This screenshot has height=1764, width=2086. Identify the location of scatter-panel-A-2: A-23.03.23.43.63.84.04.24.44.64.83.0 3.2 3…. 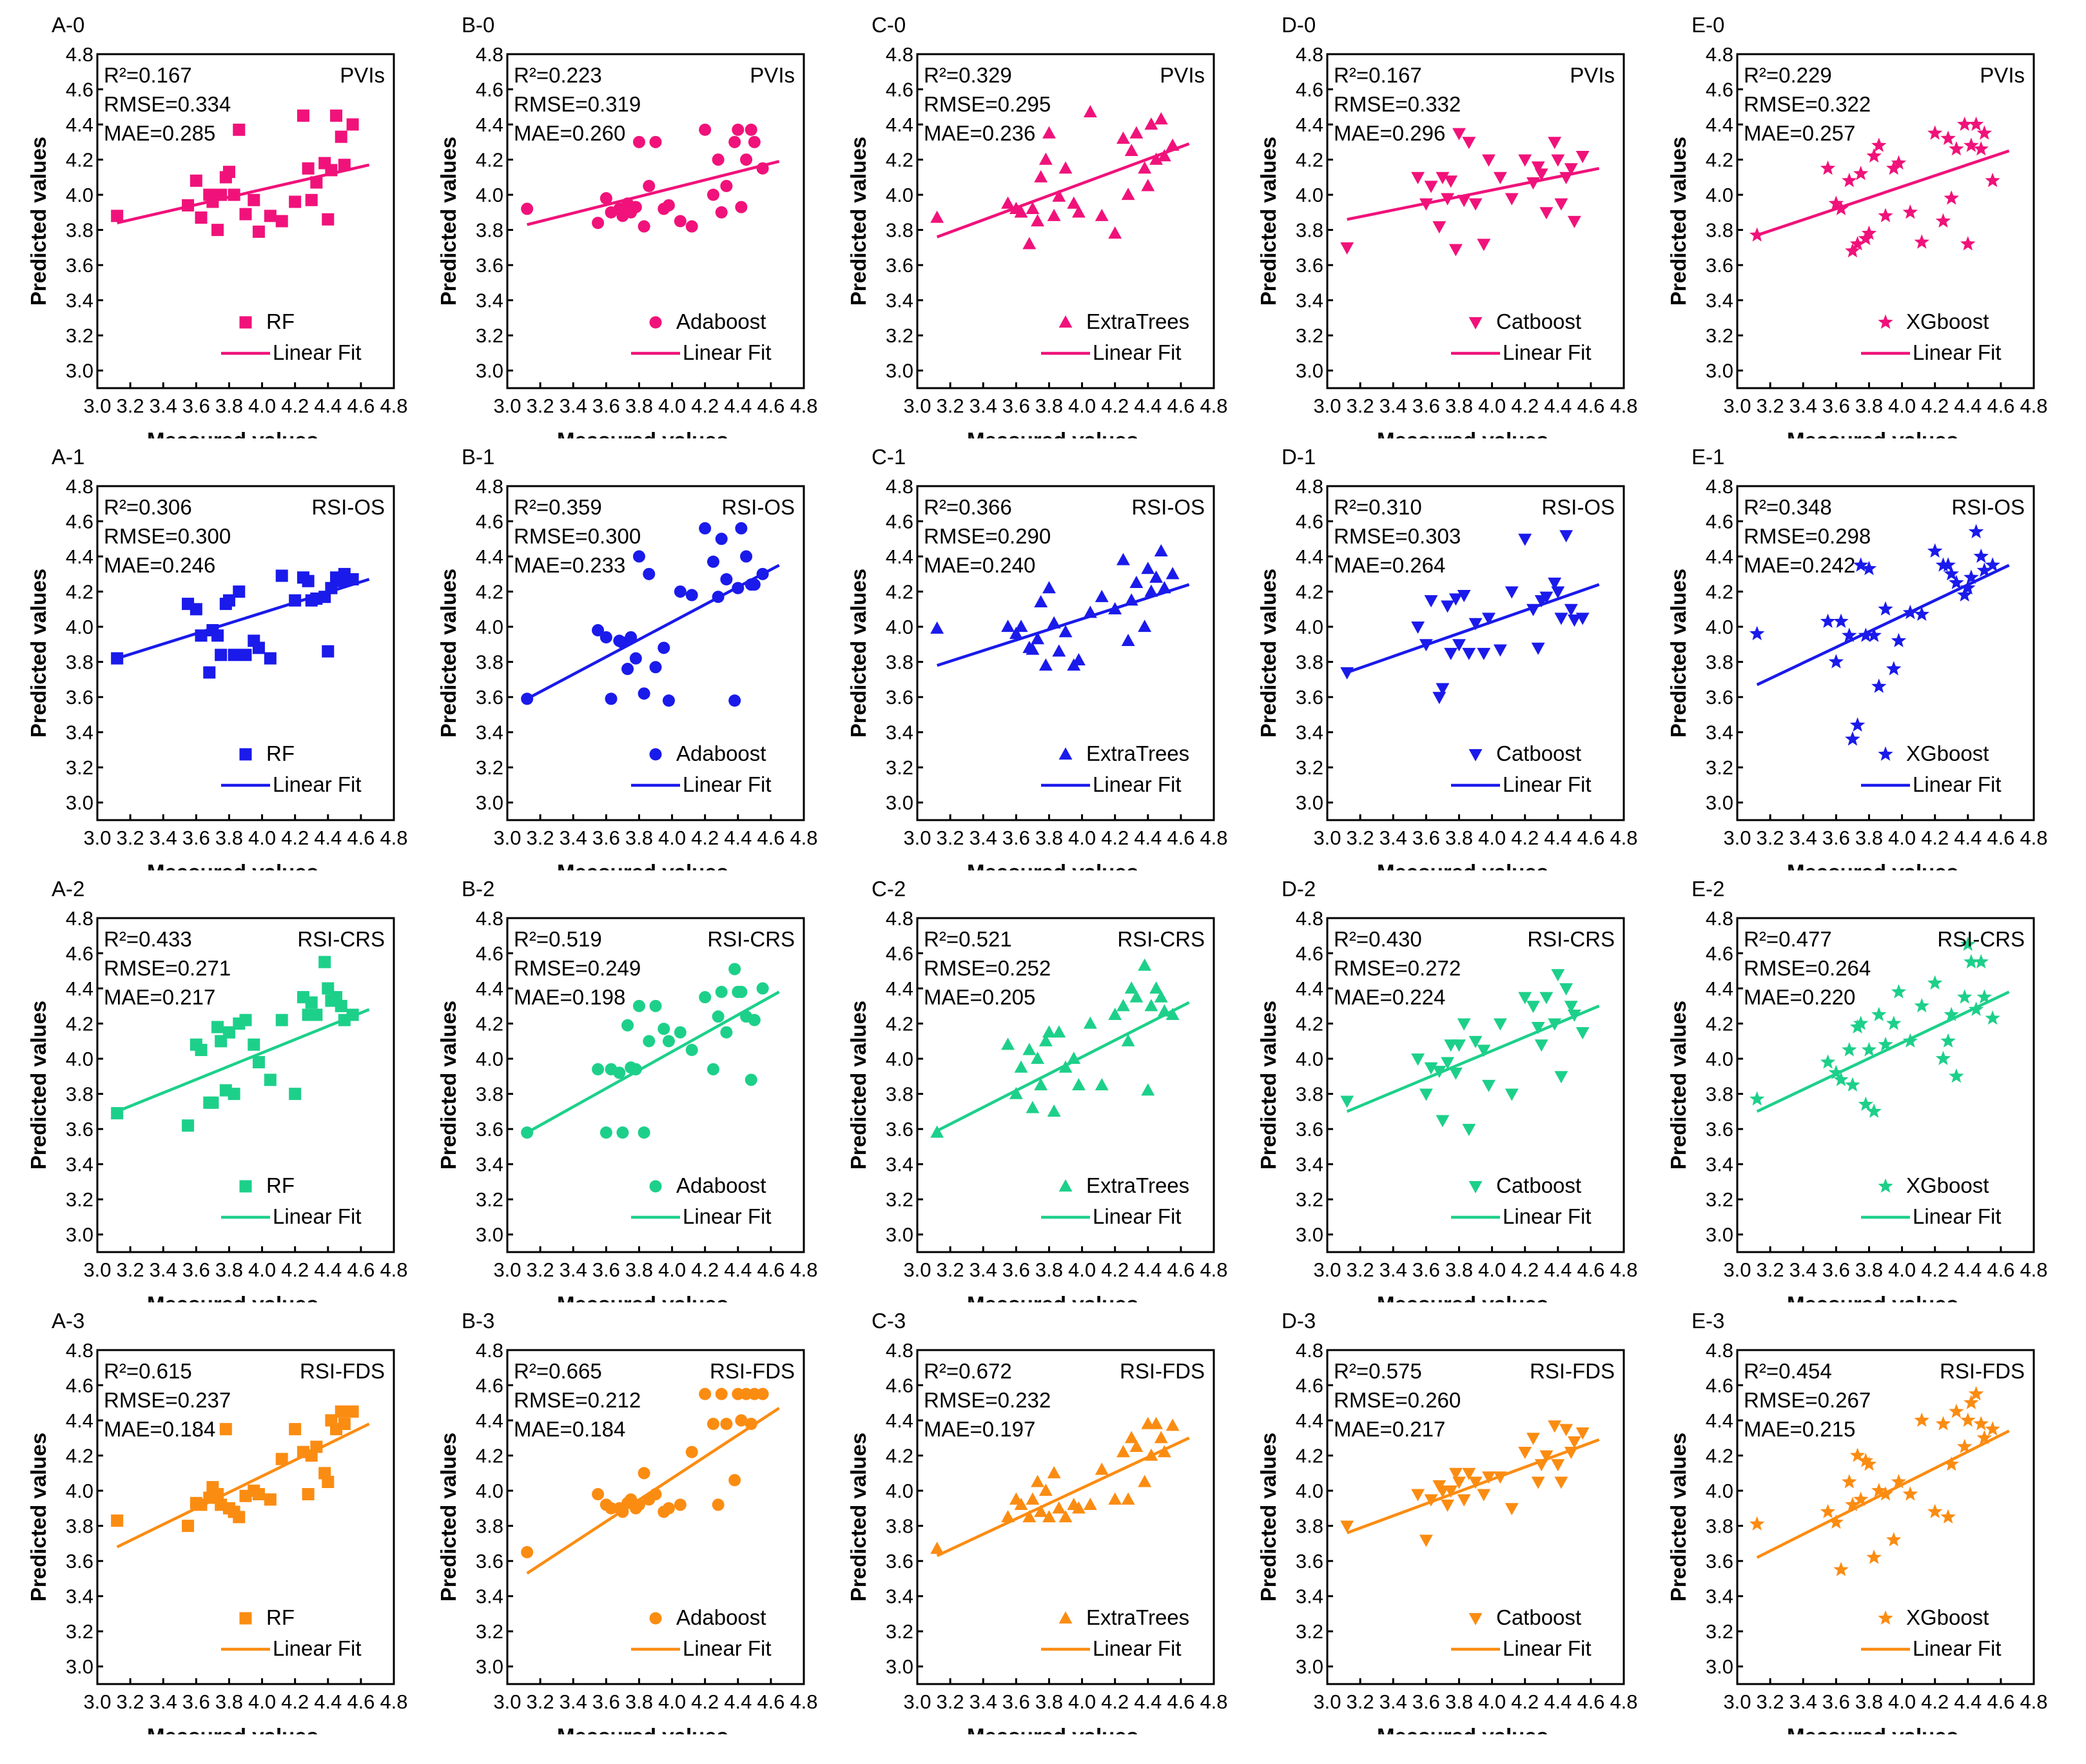
(217, 1089).